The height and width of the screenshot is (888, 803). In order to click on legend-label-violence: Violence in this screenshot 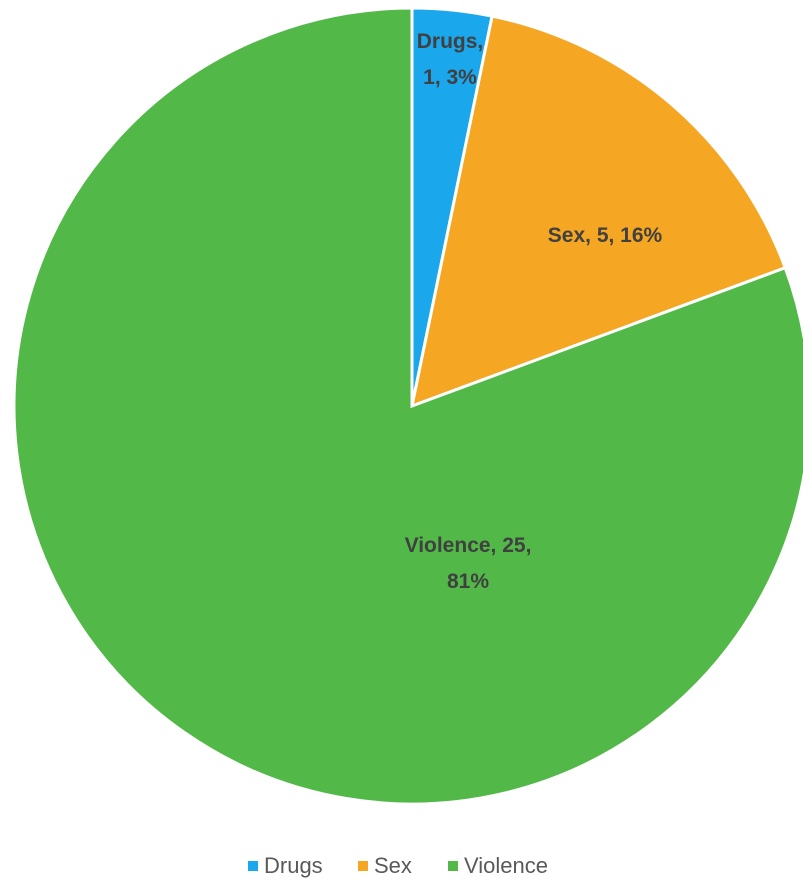, I will do `click(506, 865)`.